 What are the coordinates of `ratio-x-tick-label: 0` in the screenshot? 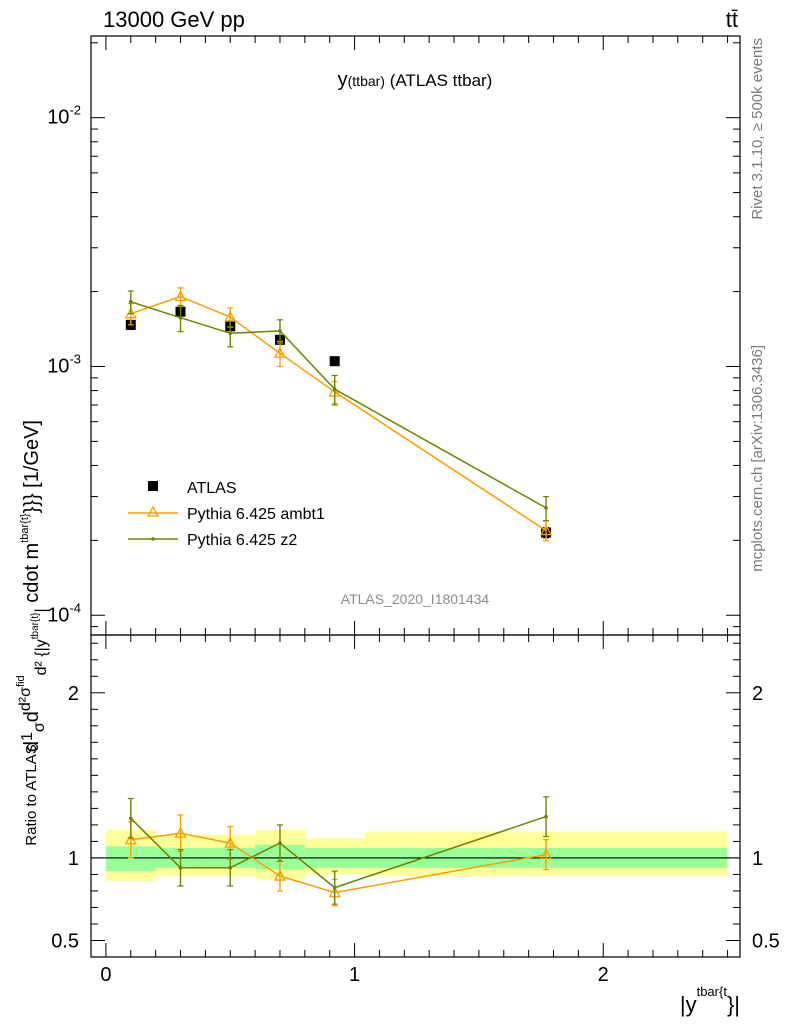 It's located at (105, 975).